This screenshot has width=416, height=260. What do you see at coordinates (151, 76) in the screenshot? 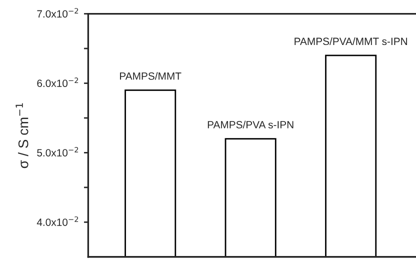
I see `x-tick-label: PAMPS/MMT` at bounding box center [151, 76].